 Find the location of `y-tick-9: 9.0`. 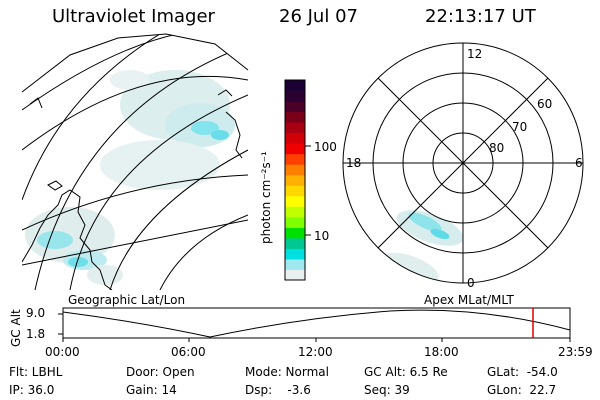

y-tick-9: 9.0 is located at coordinates (36, 313).